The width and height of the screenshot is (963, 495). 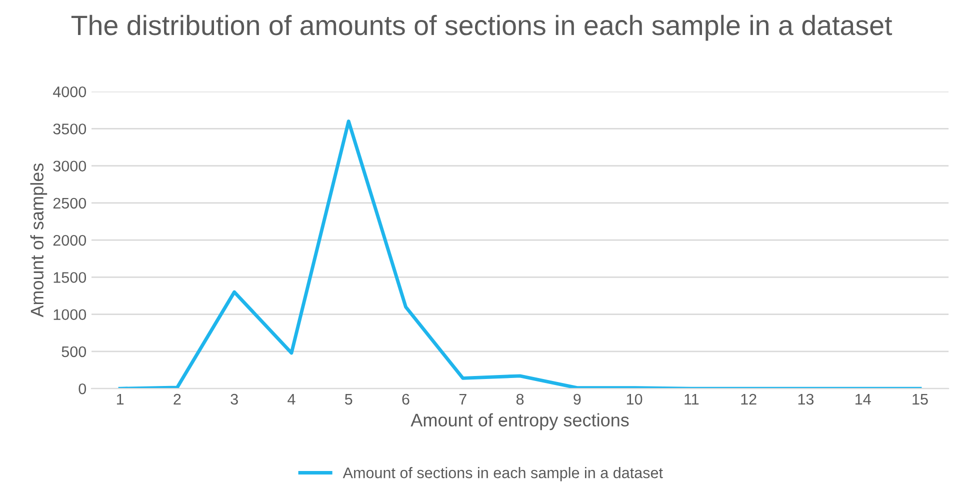 What do you see at coordinates (70, 277) in the screenshot?
I see `y-tick-label: 1500` at bounding box center [70, 277].